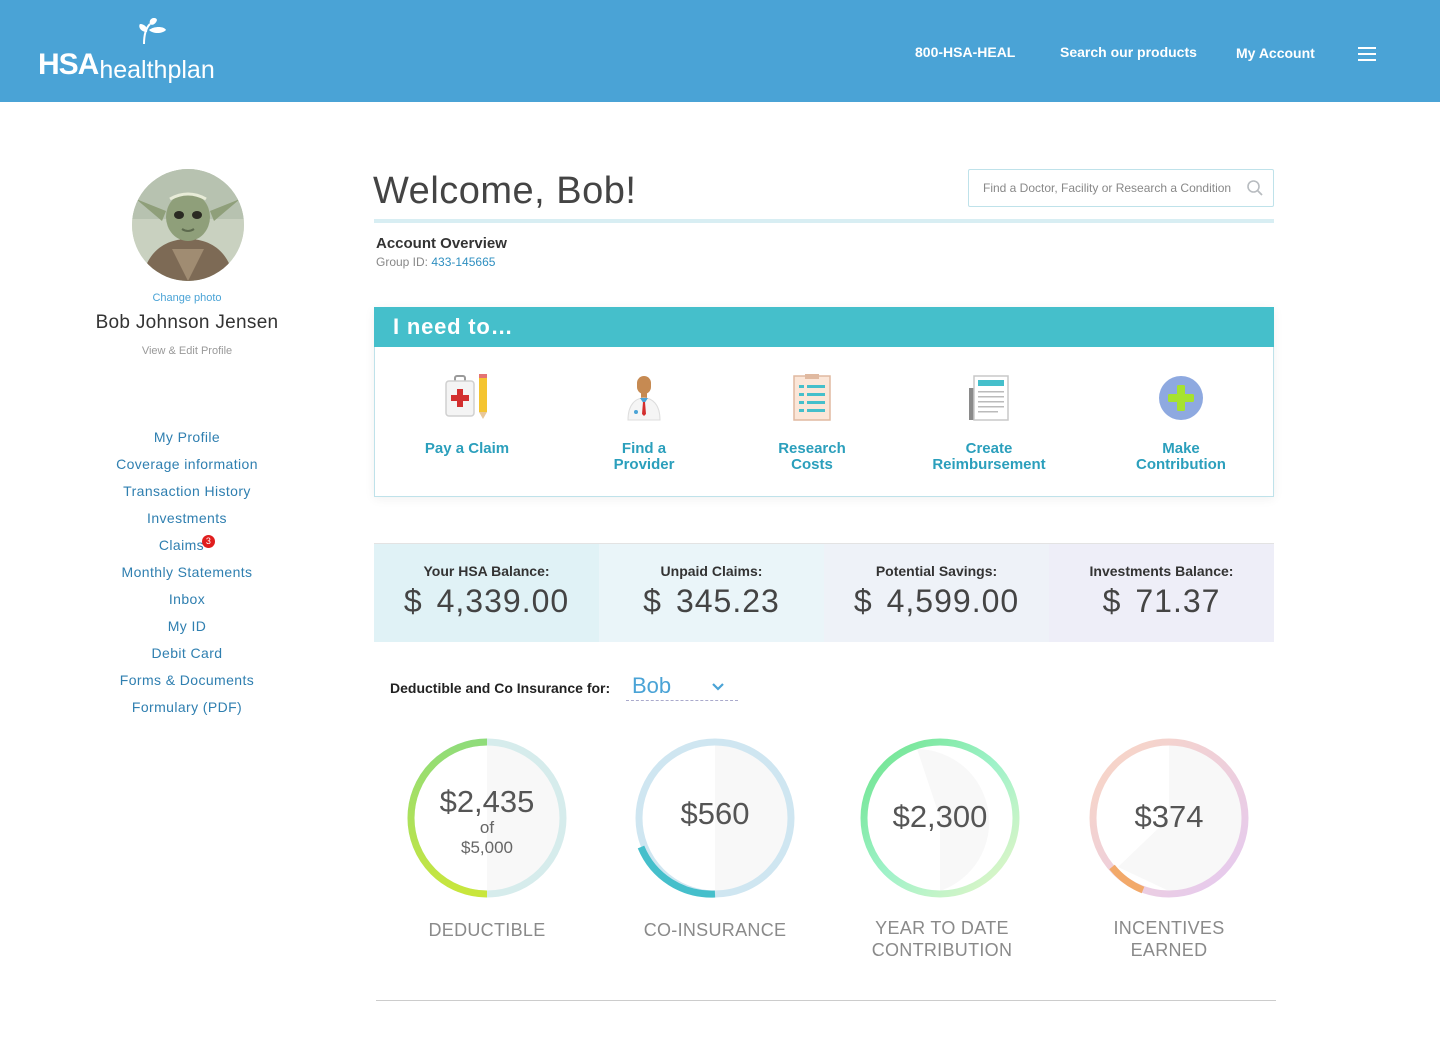 This screenshot has width=1440, height=1061. I want to click on find-provider-action: Find a Provider, so click(644, 422).